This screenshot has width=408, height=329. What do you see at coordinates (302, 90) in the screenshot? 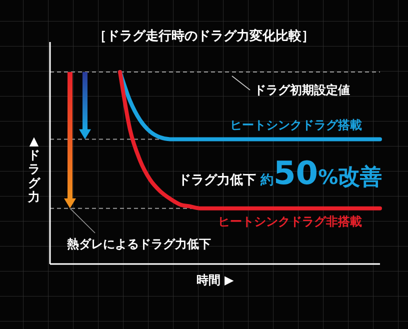
I see `ref-line-label: ドラグ初期設定値` at bounding box center [302, 90].